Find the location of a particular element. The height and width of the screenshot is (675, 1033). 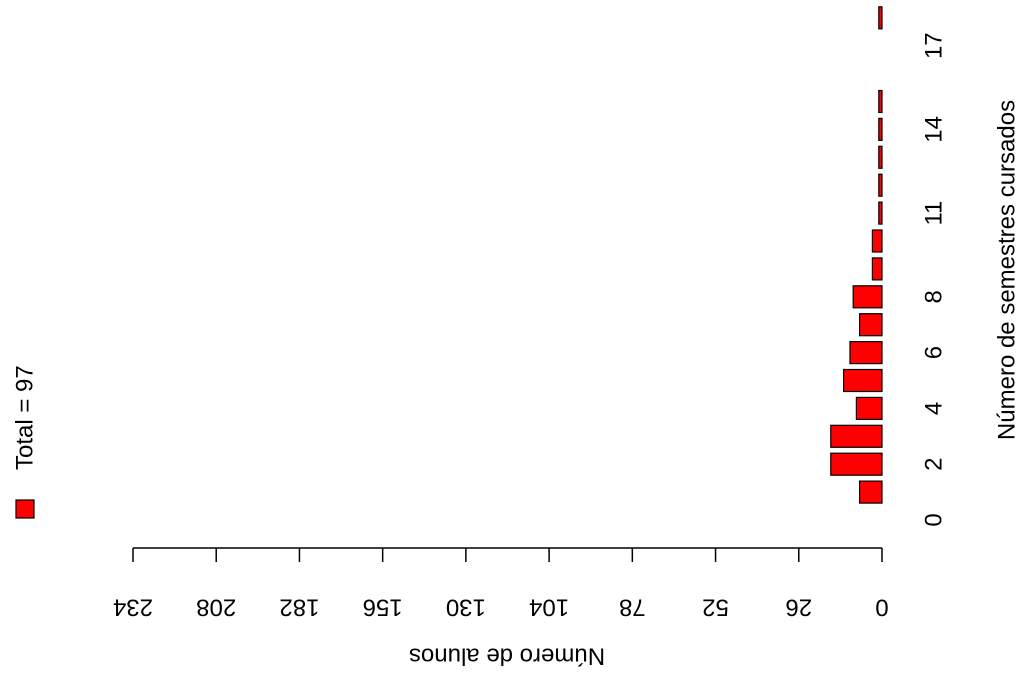

x-tick-label: 182 is located at coordinates (299, 607).